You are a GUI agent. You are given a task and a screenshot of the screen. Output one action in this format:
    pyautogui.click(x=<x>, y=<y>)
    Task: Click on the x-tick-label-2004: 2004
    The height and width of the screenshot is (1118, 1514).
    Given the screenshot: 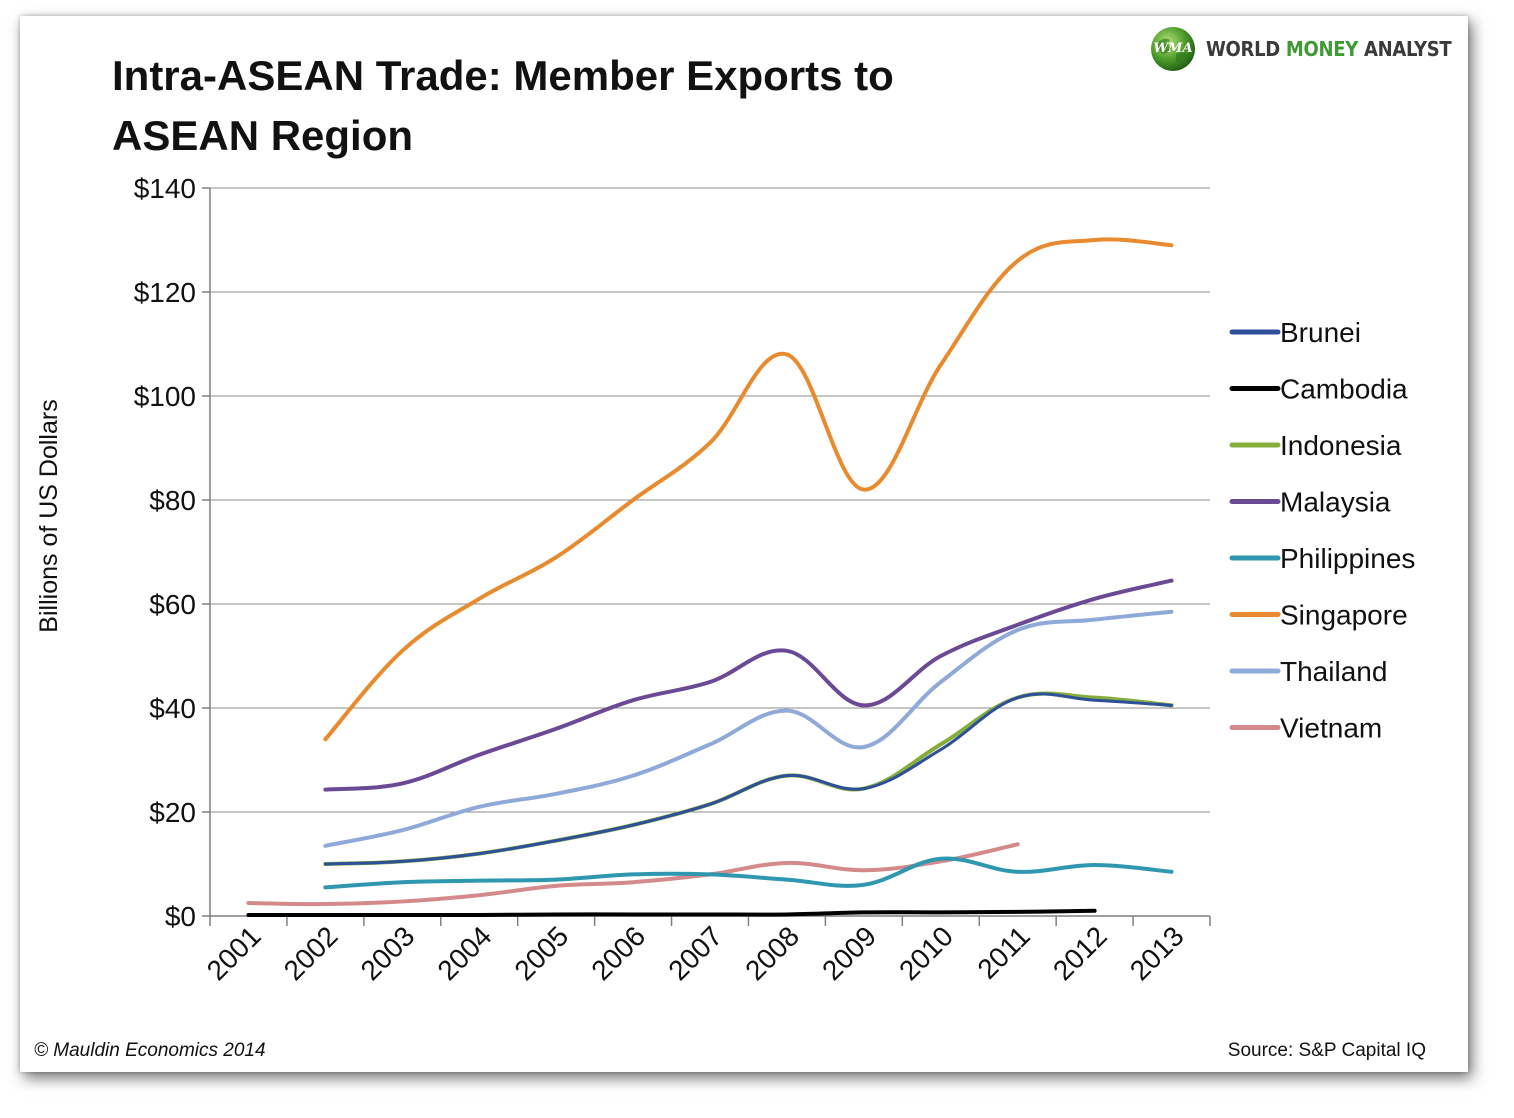 What is the action you would take?
    pyautogui.click(x=465, y=953)
    